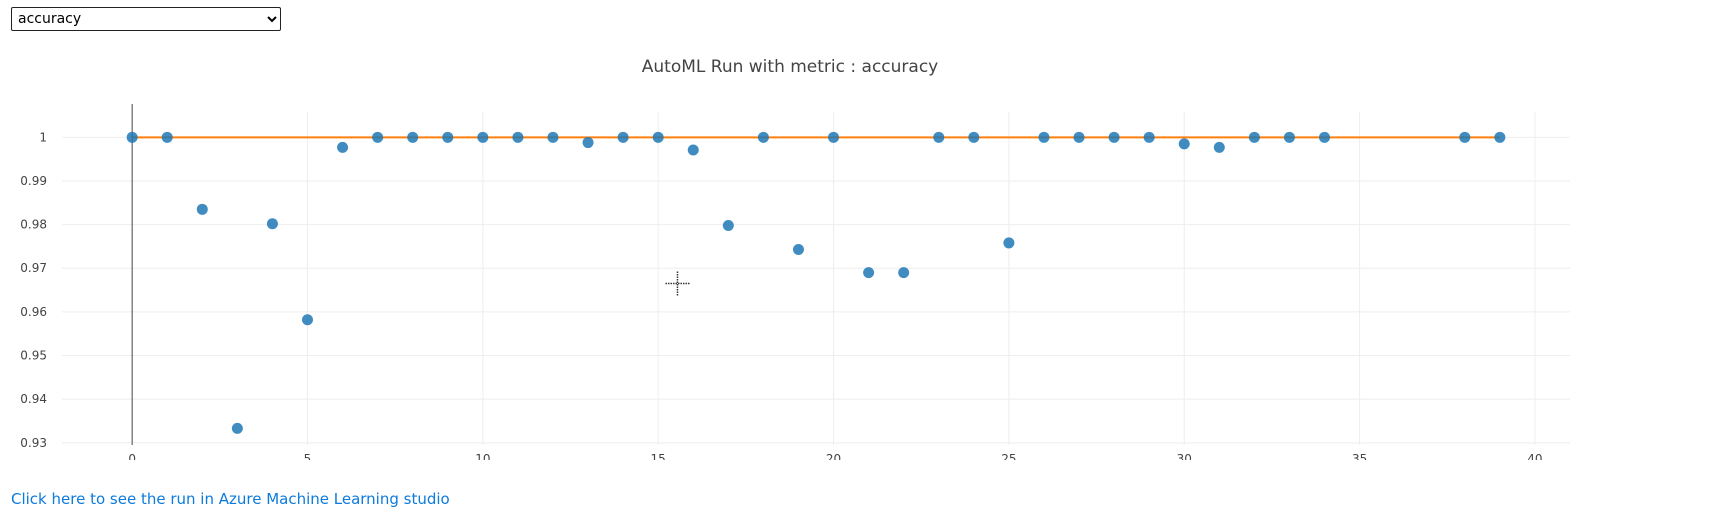  What do you see at coordinates (33, 312) in the screenshot?
I see `y-tick-label: 0.96` at bounding box center [33, 312].